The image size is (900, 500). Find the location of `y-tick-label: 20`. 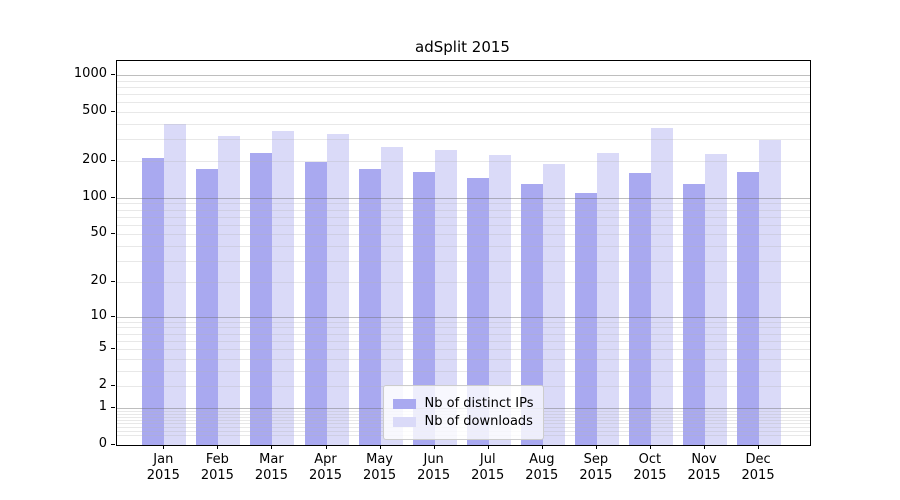

y-tick-label: 20 is located at coordinates (98, 280).